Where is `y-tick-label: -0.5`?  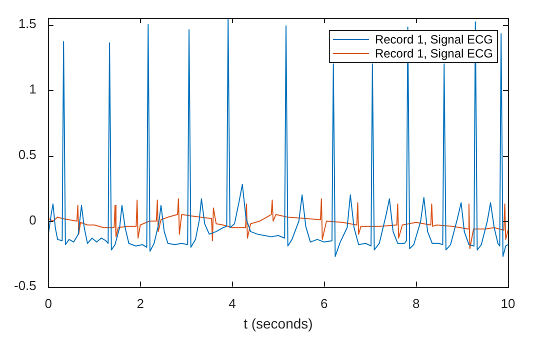
y-tick-label: -0.5 is located at coordinates (25, 286).